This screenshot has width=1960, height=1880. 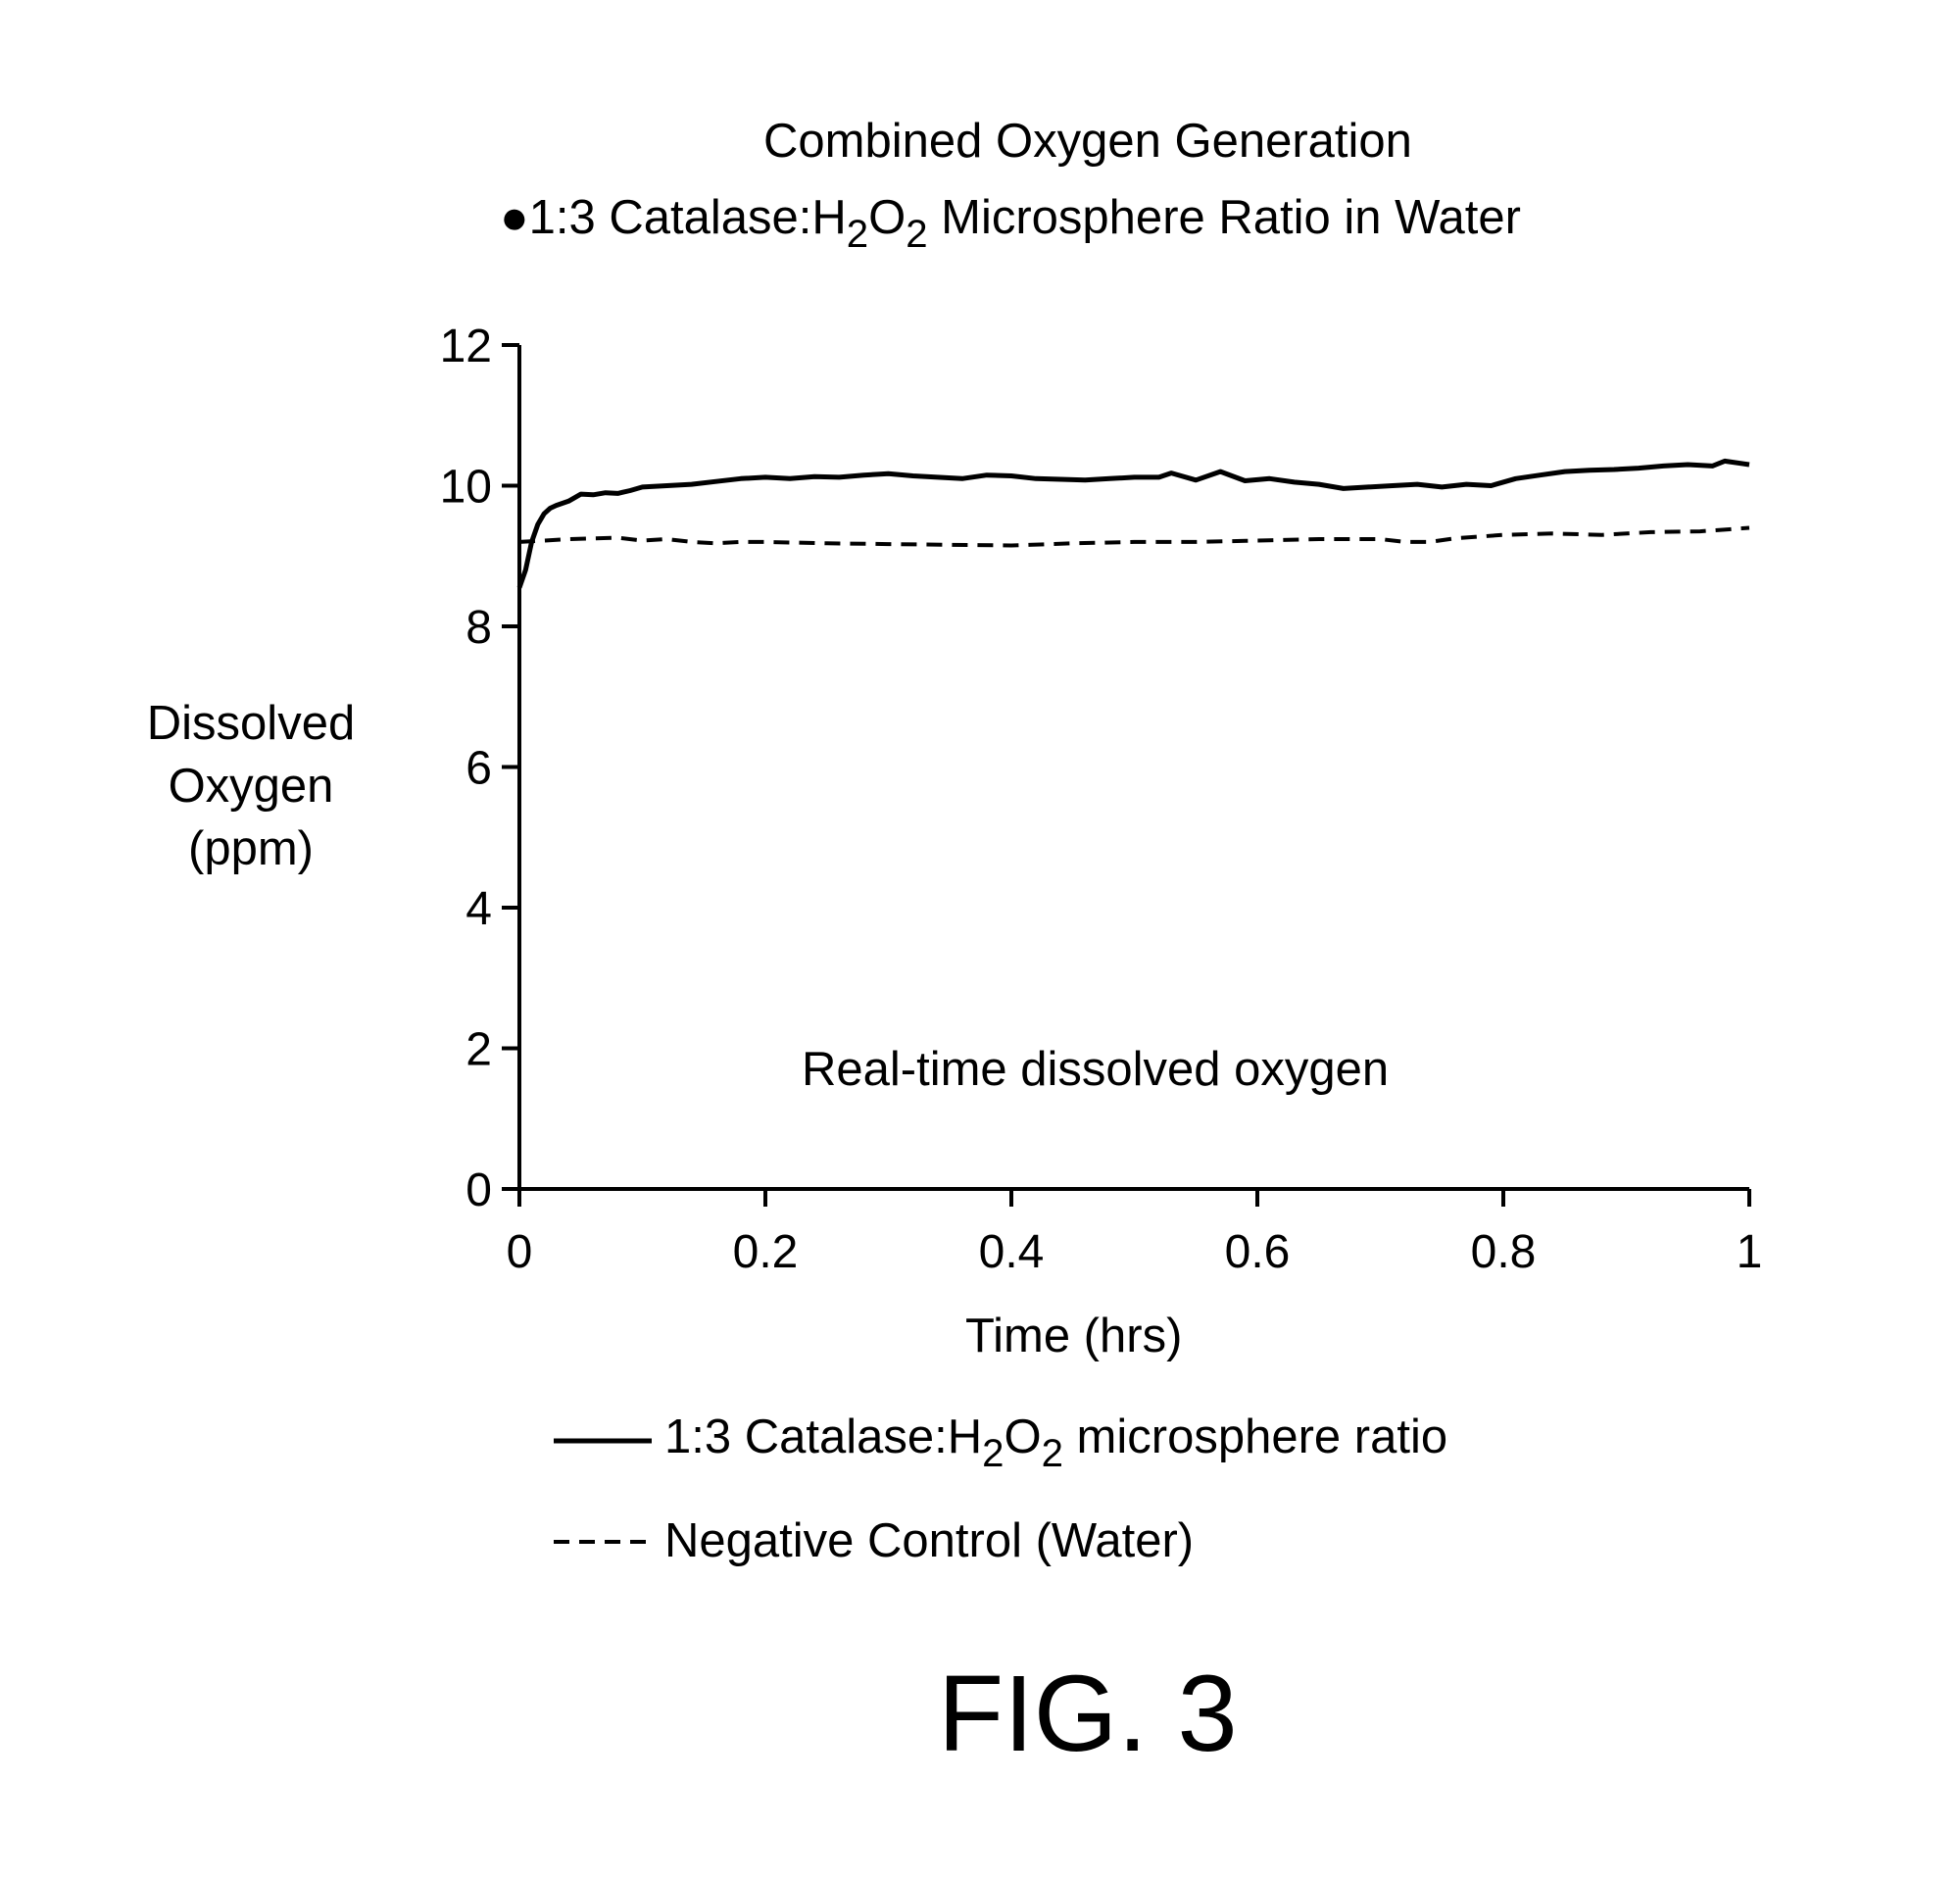 I want to click on x-axis-label: Time (hrs), so click(x=1073, y=1336).